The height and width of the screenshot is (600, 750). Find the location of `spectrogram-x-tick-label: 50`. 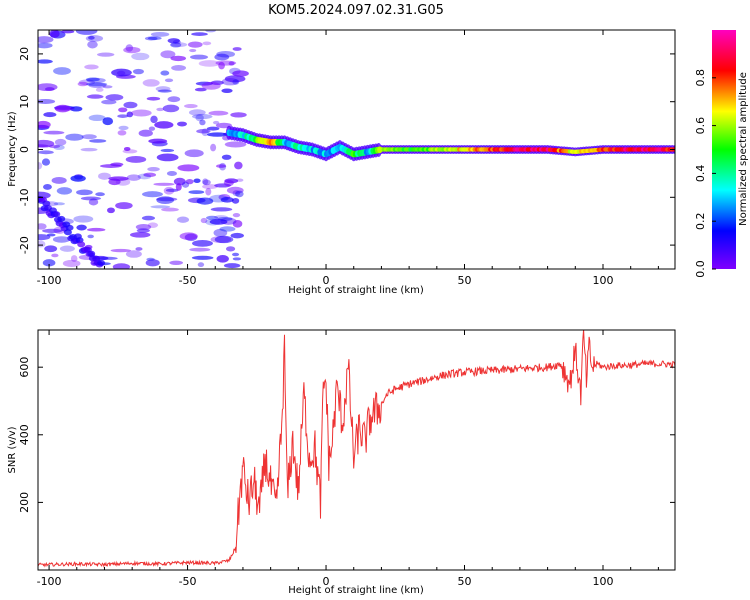

spectrogram-x-tick-label: 50 is located at coordinates (465, 280).